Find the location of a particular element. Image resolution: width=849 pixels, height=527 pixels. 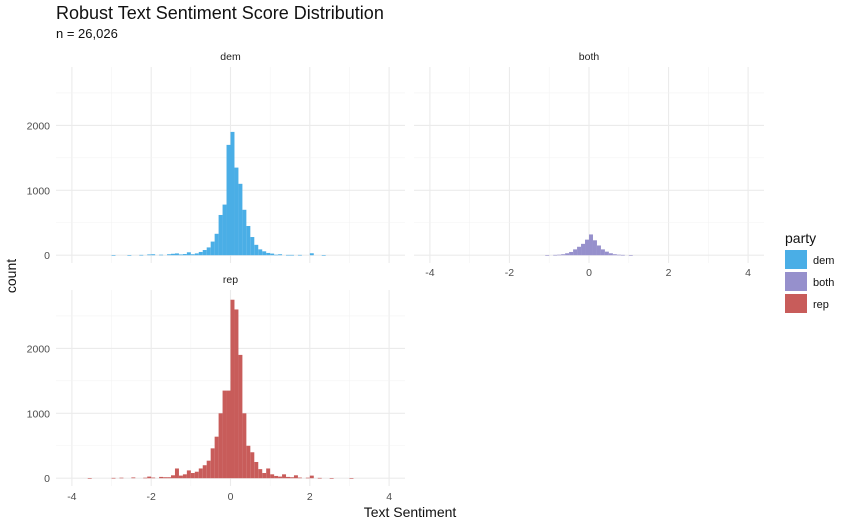

legend-swatch is located at coordinates (796, 259).